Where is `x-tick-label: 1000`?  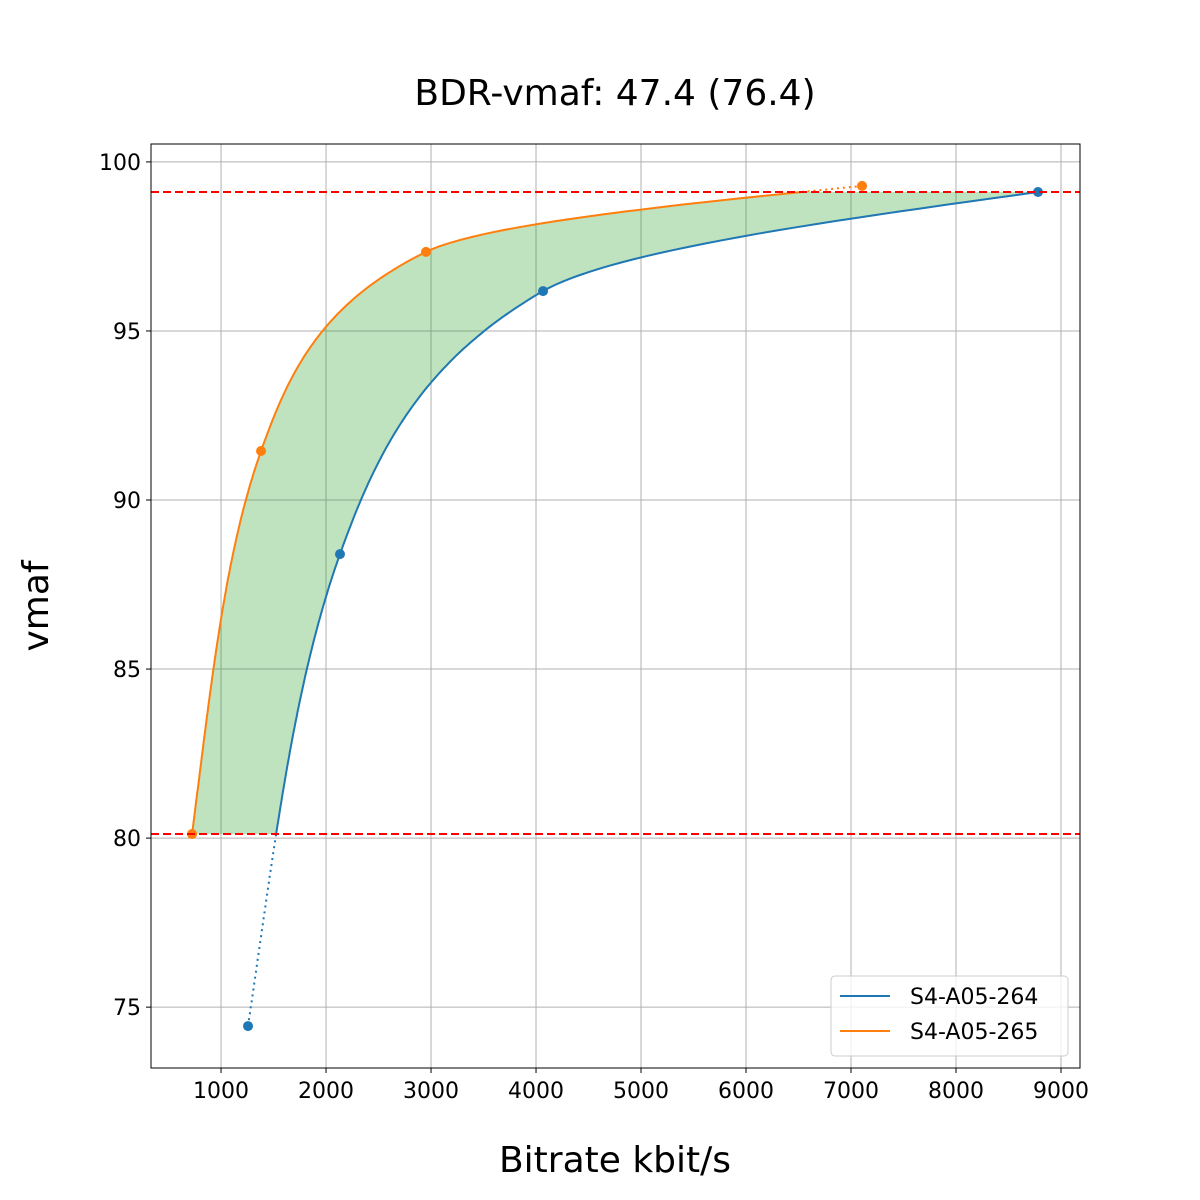
x-tick-label: 1000 is located at coordinates (221, 1091).